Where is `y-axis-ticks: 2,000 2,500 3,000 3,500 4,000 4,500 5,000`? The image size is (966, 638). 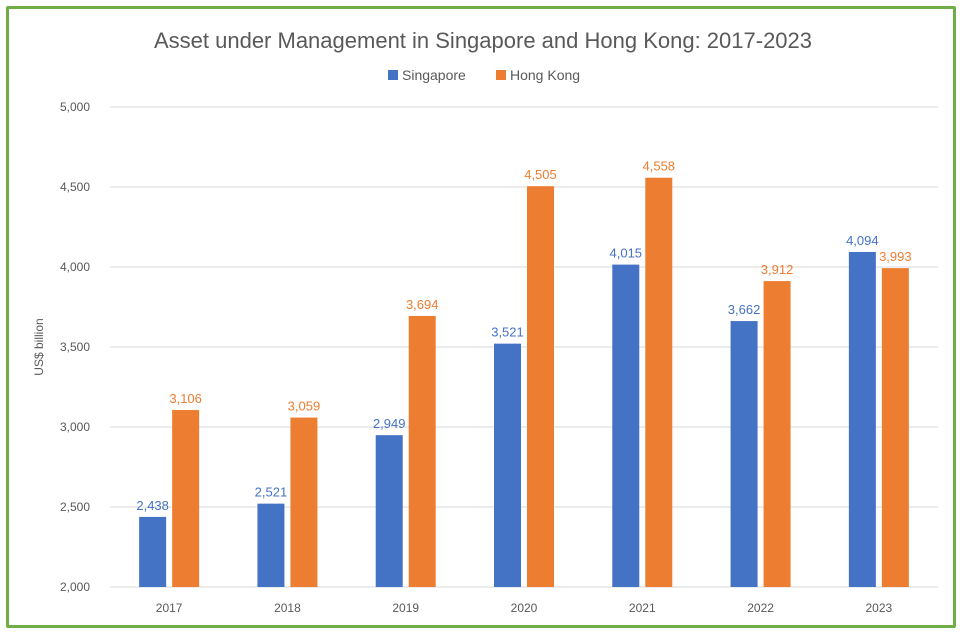
y-axis-ticks: 2,000 2,500 3,000 3,500 4,000 4,500 5,000 is located at coordinates (75, 347).